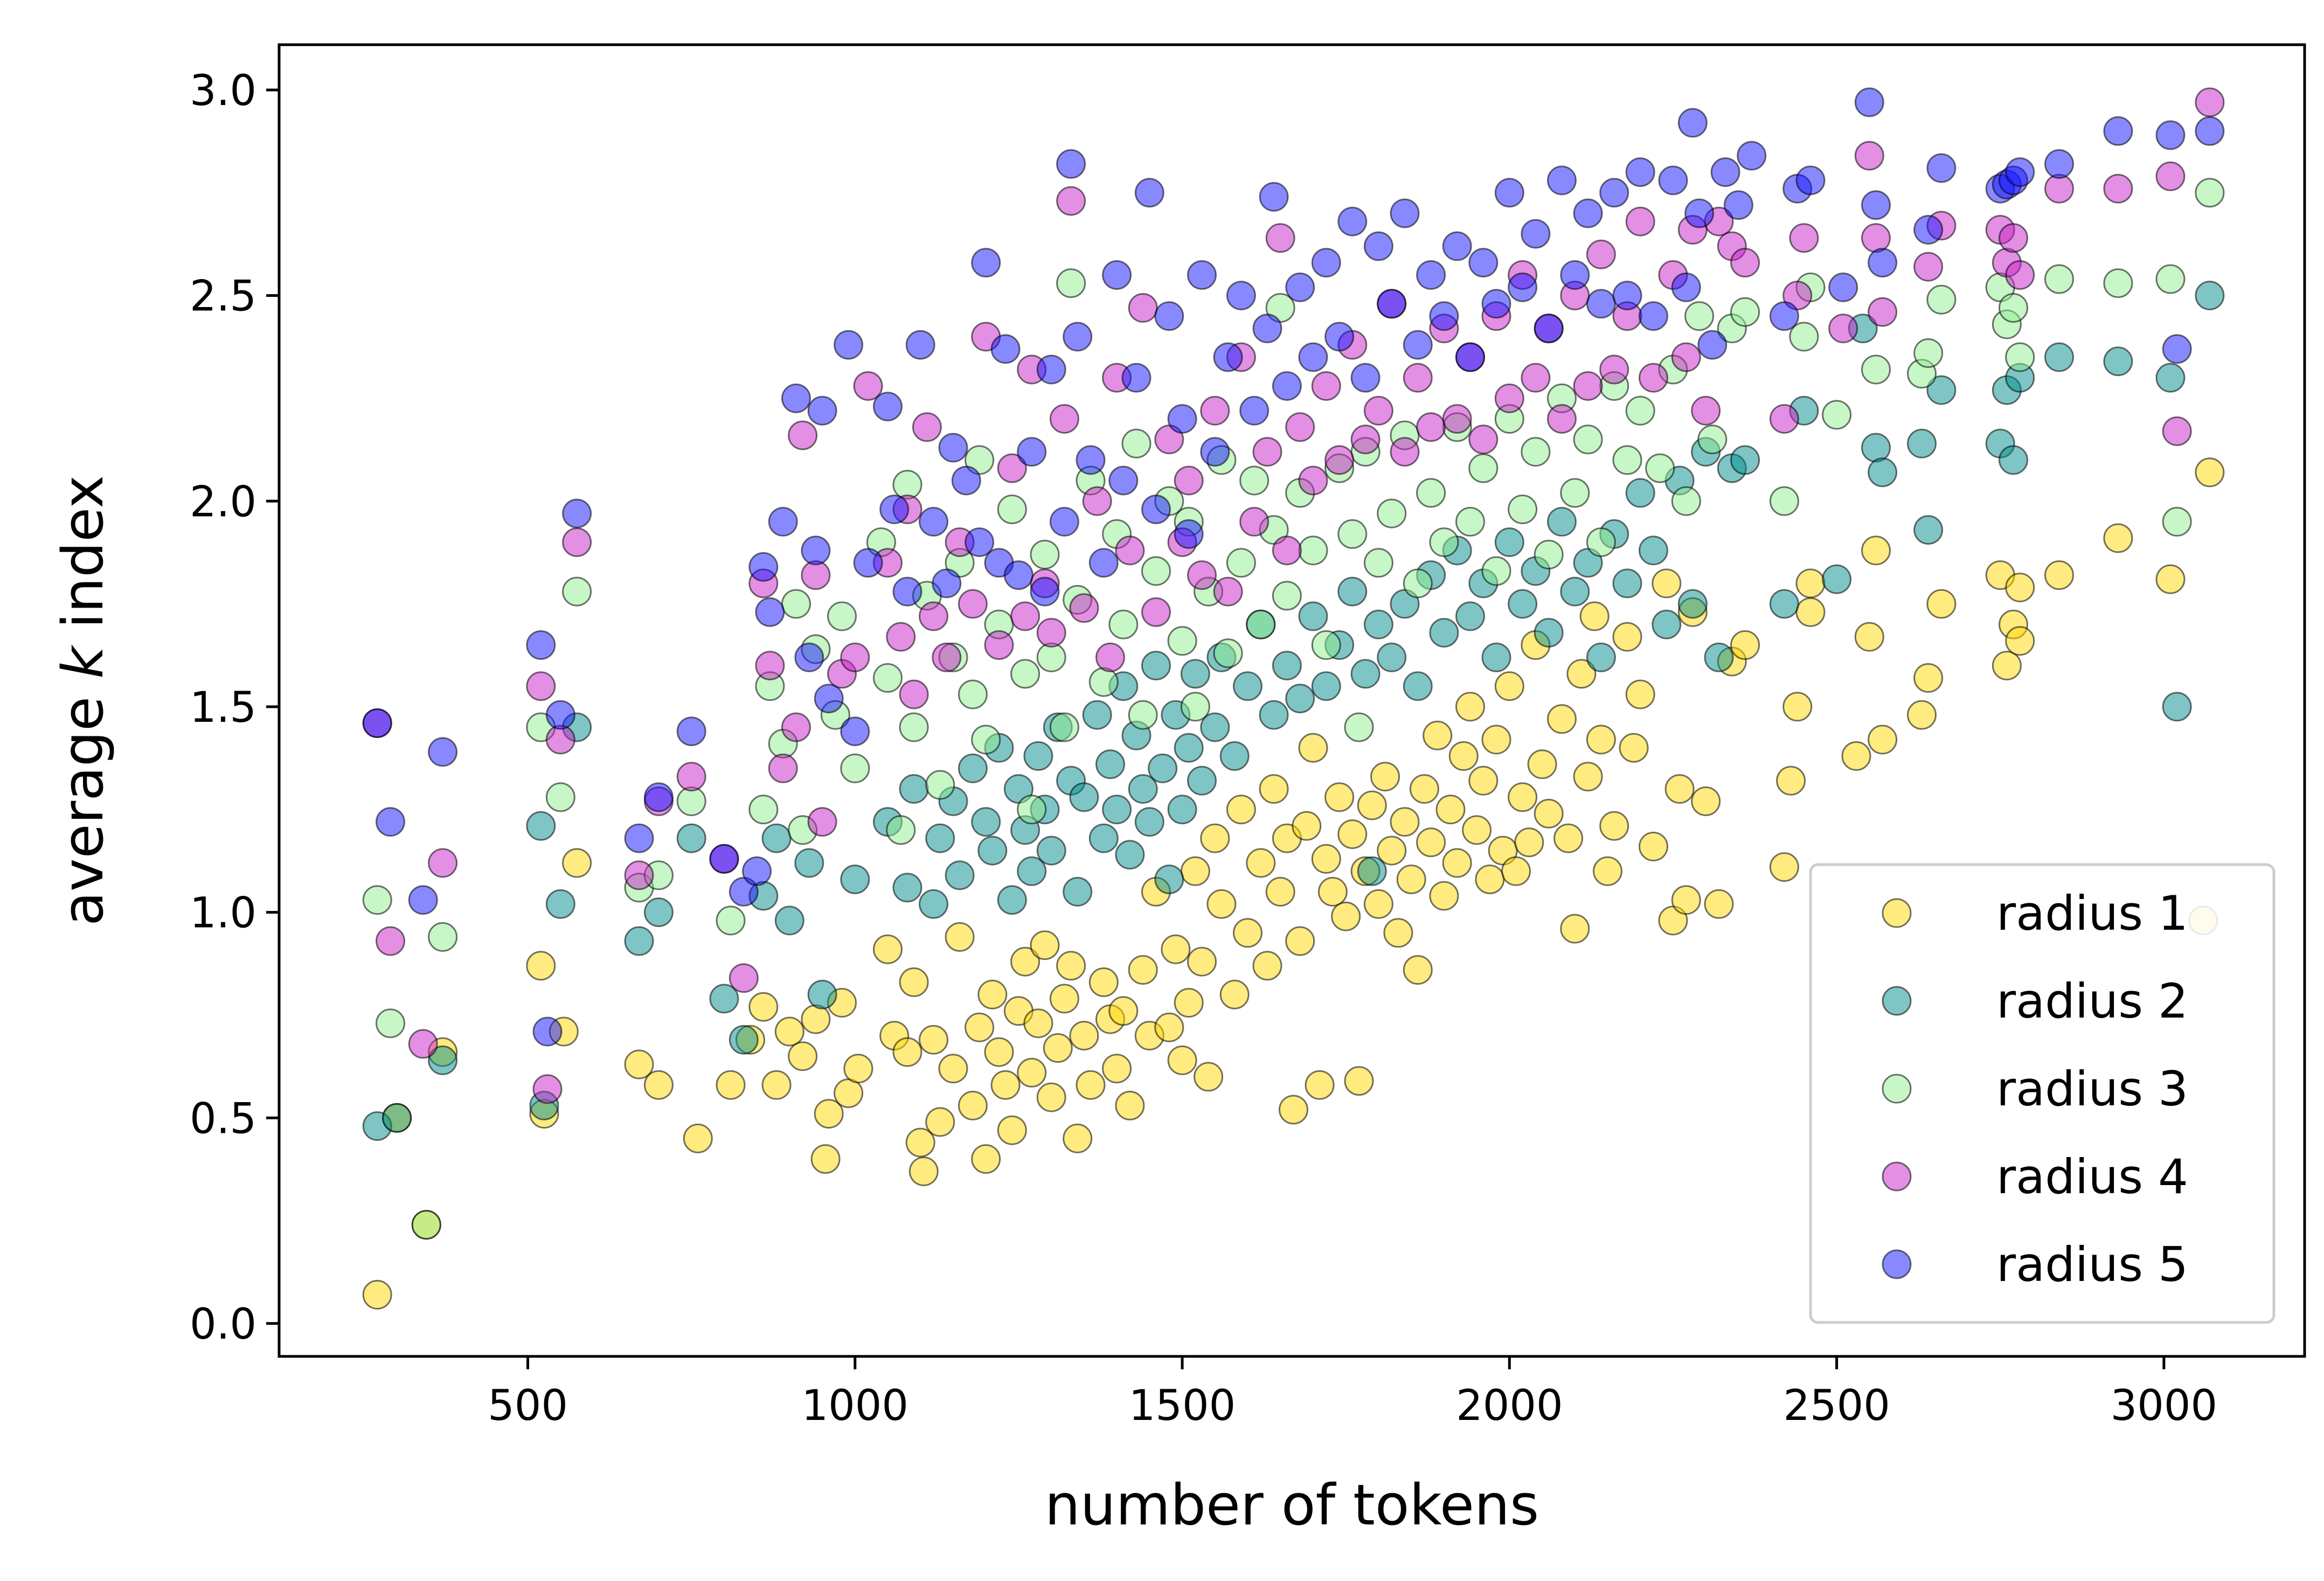 This screenshot has height=1581, width=2324. I want to click on y-tick-label: 2.0, so click(223, 502).